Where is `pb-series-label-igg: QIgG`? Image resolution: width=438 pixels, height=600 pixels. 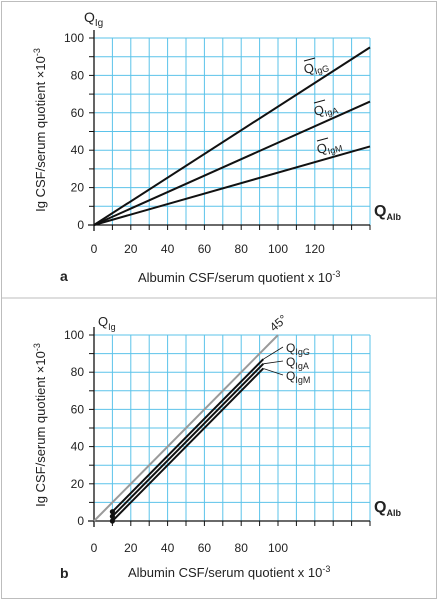
pb-series-label-igg: QIgG is located at coordinates (298, 349).